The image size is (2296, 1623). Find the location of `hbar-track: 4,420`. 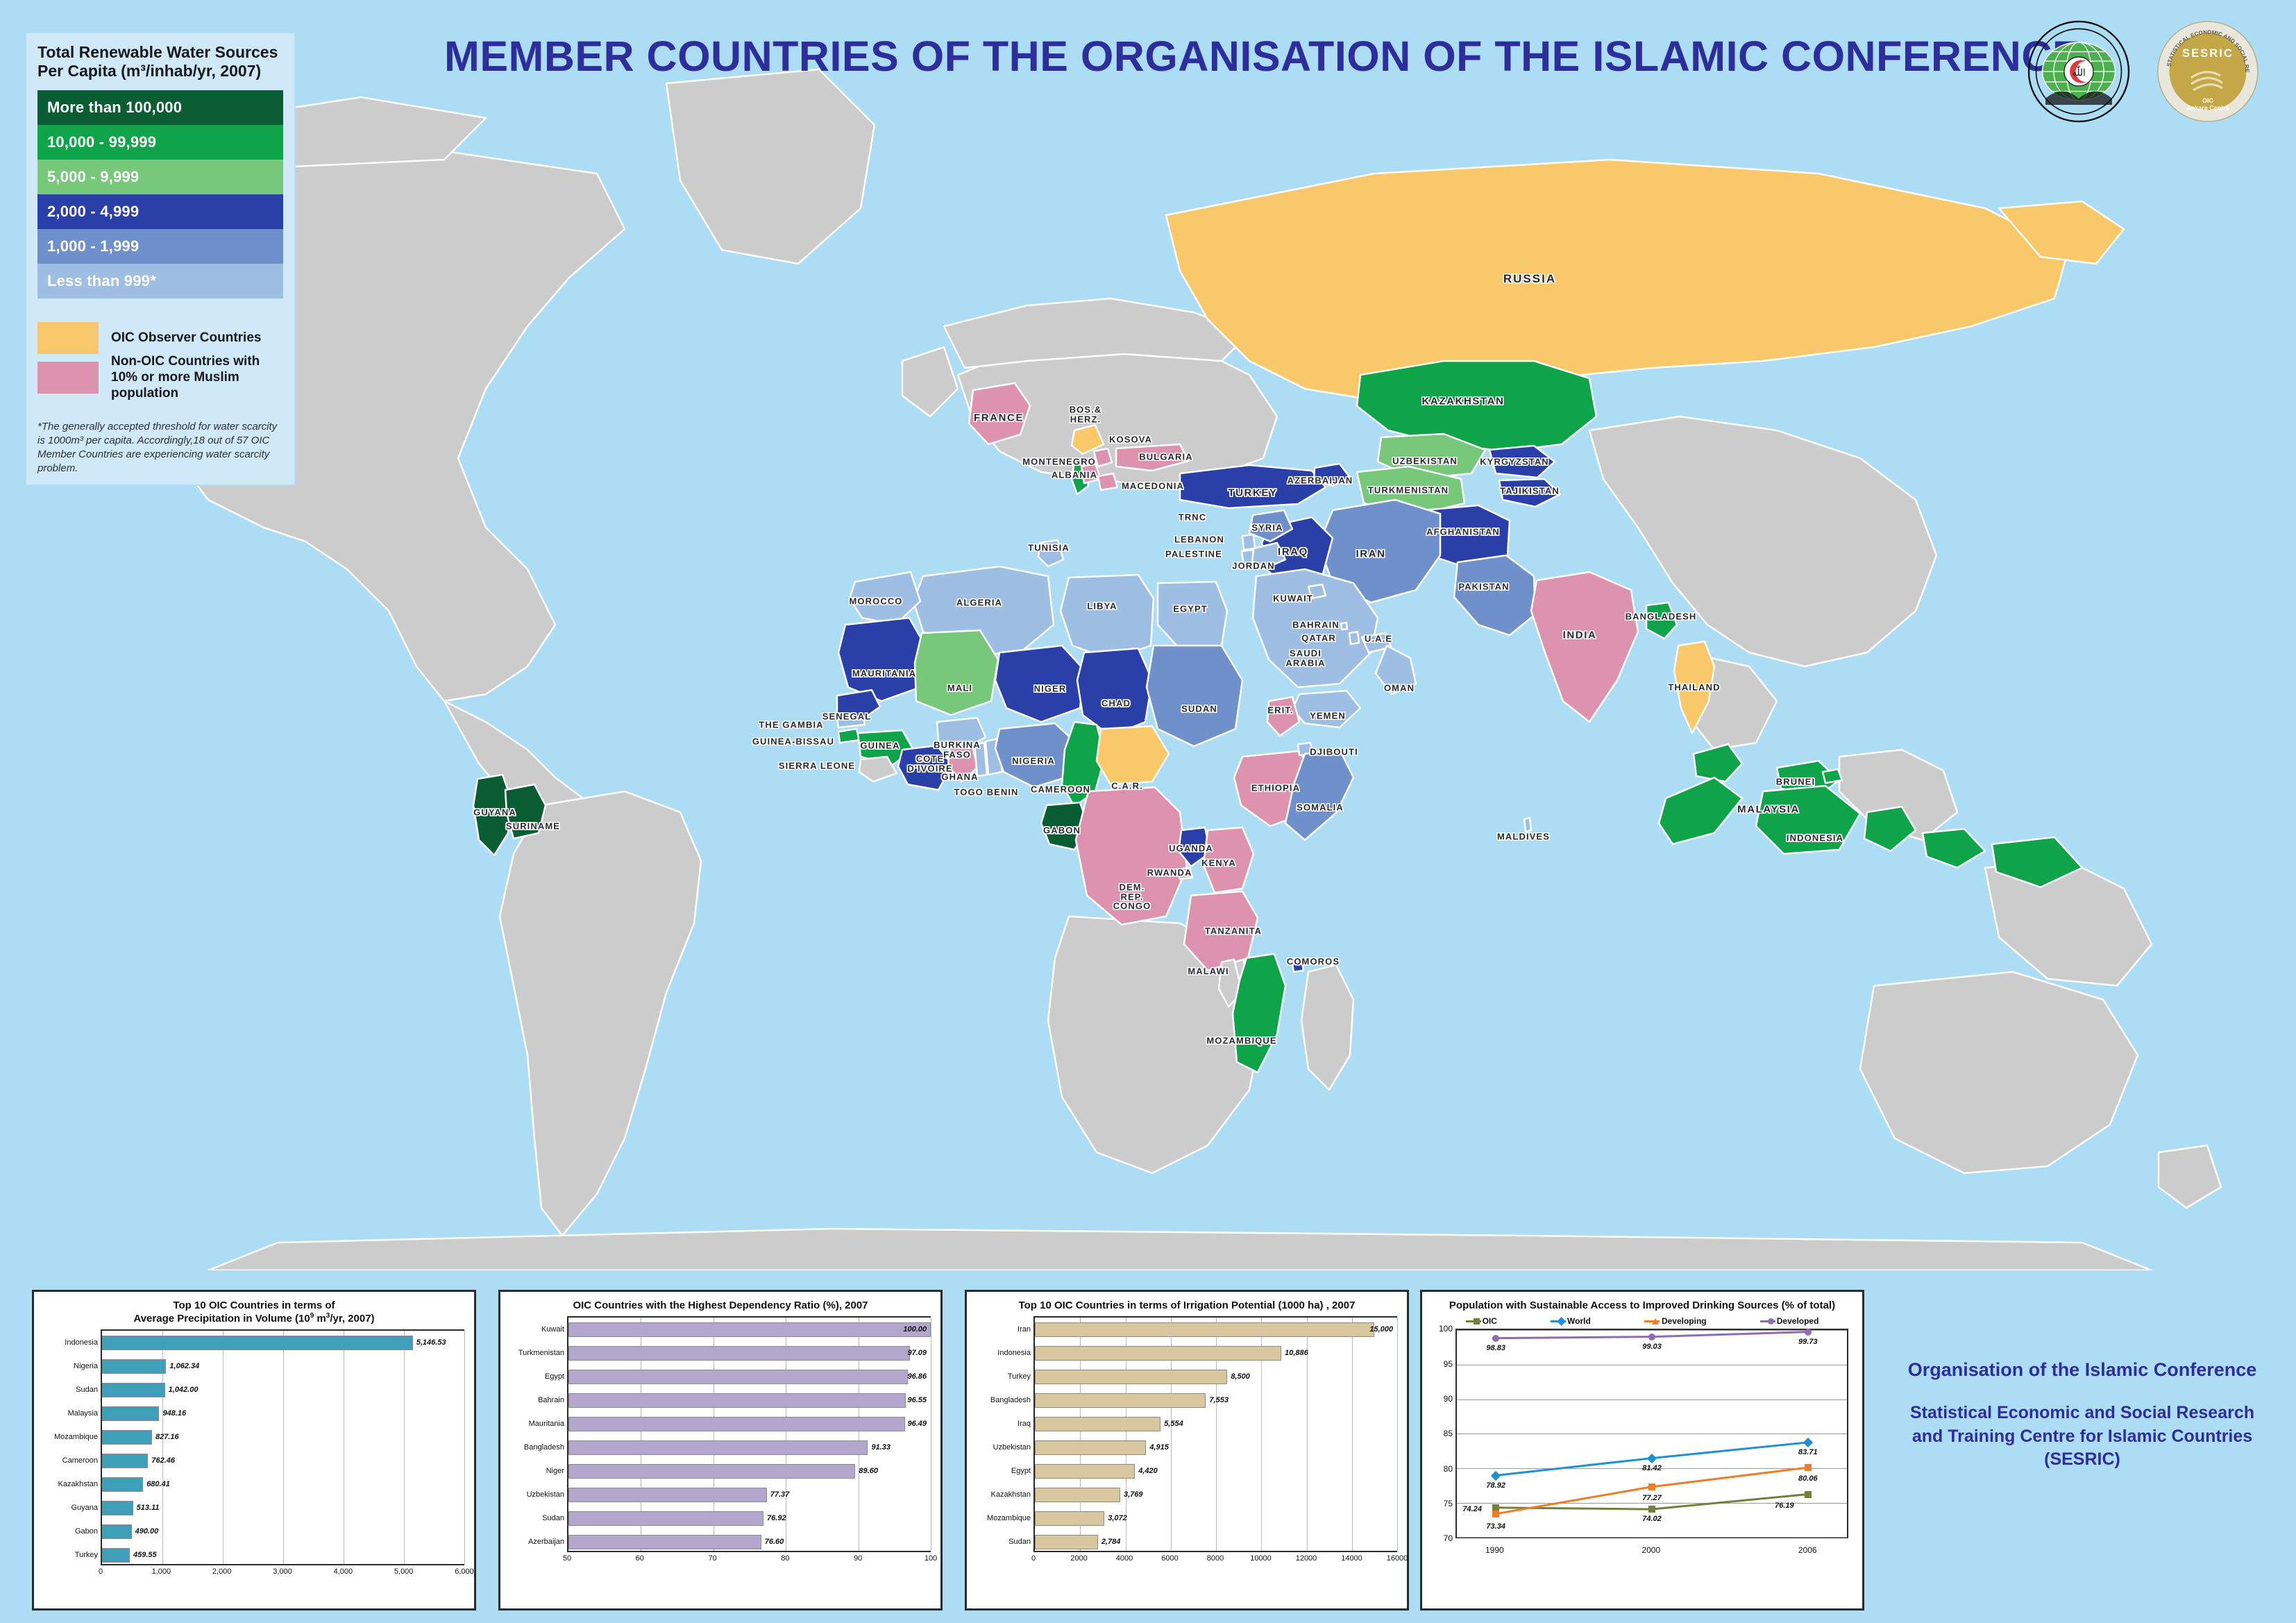

hbar-track: 4,420 is located at coordinates (1216, 1471).